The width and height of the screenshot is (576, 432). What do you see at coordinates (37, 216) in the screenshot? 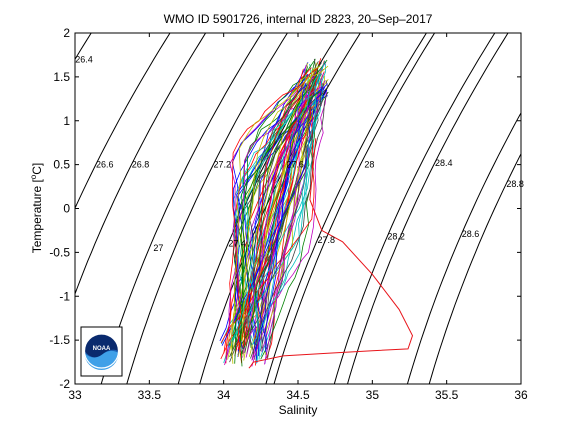
I see `y-axis-label-pre: Temperature [` at bounding box center [37, 216].